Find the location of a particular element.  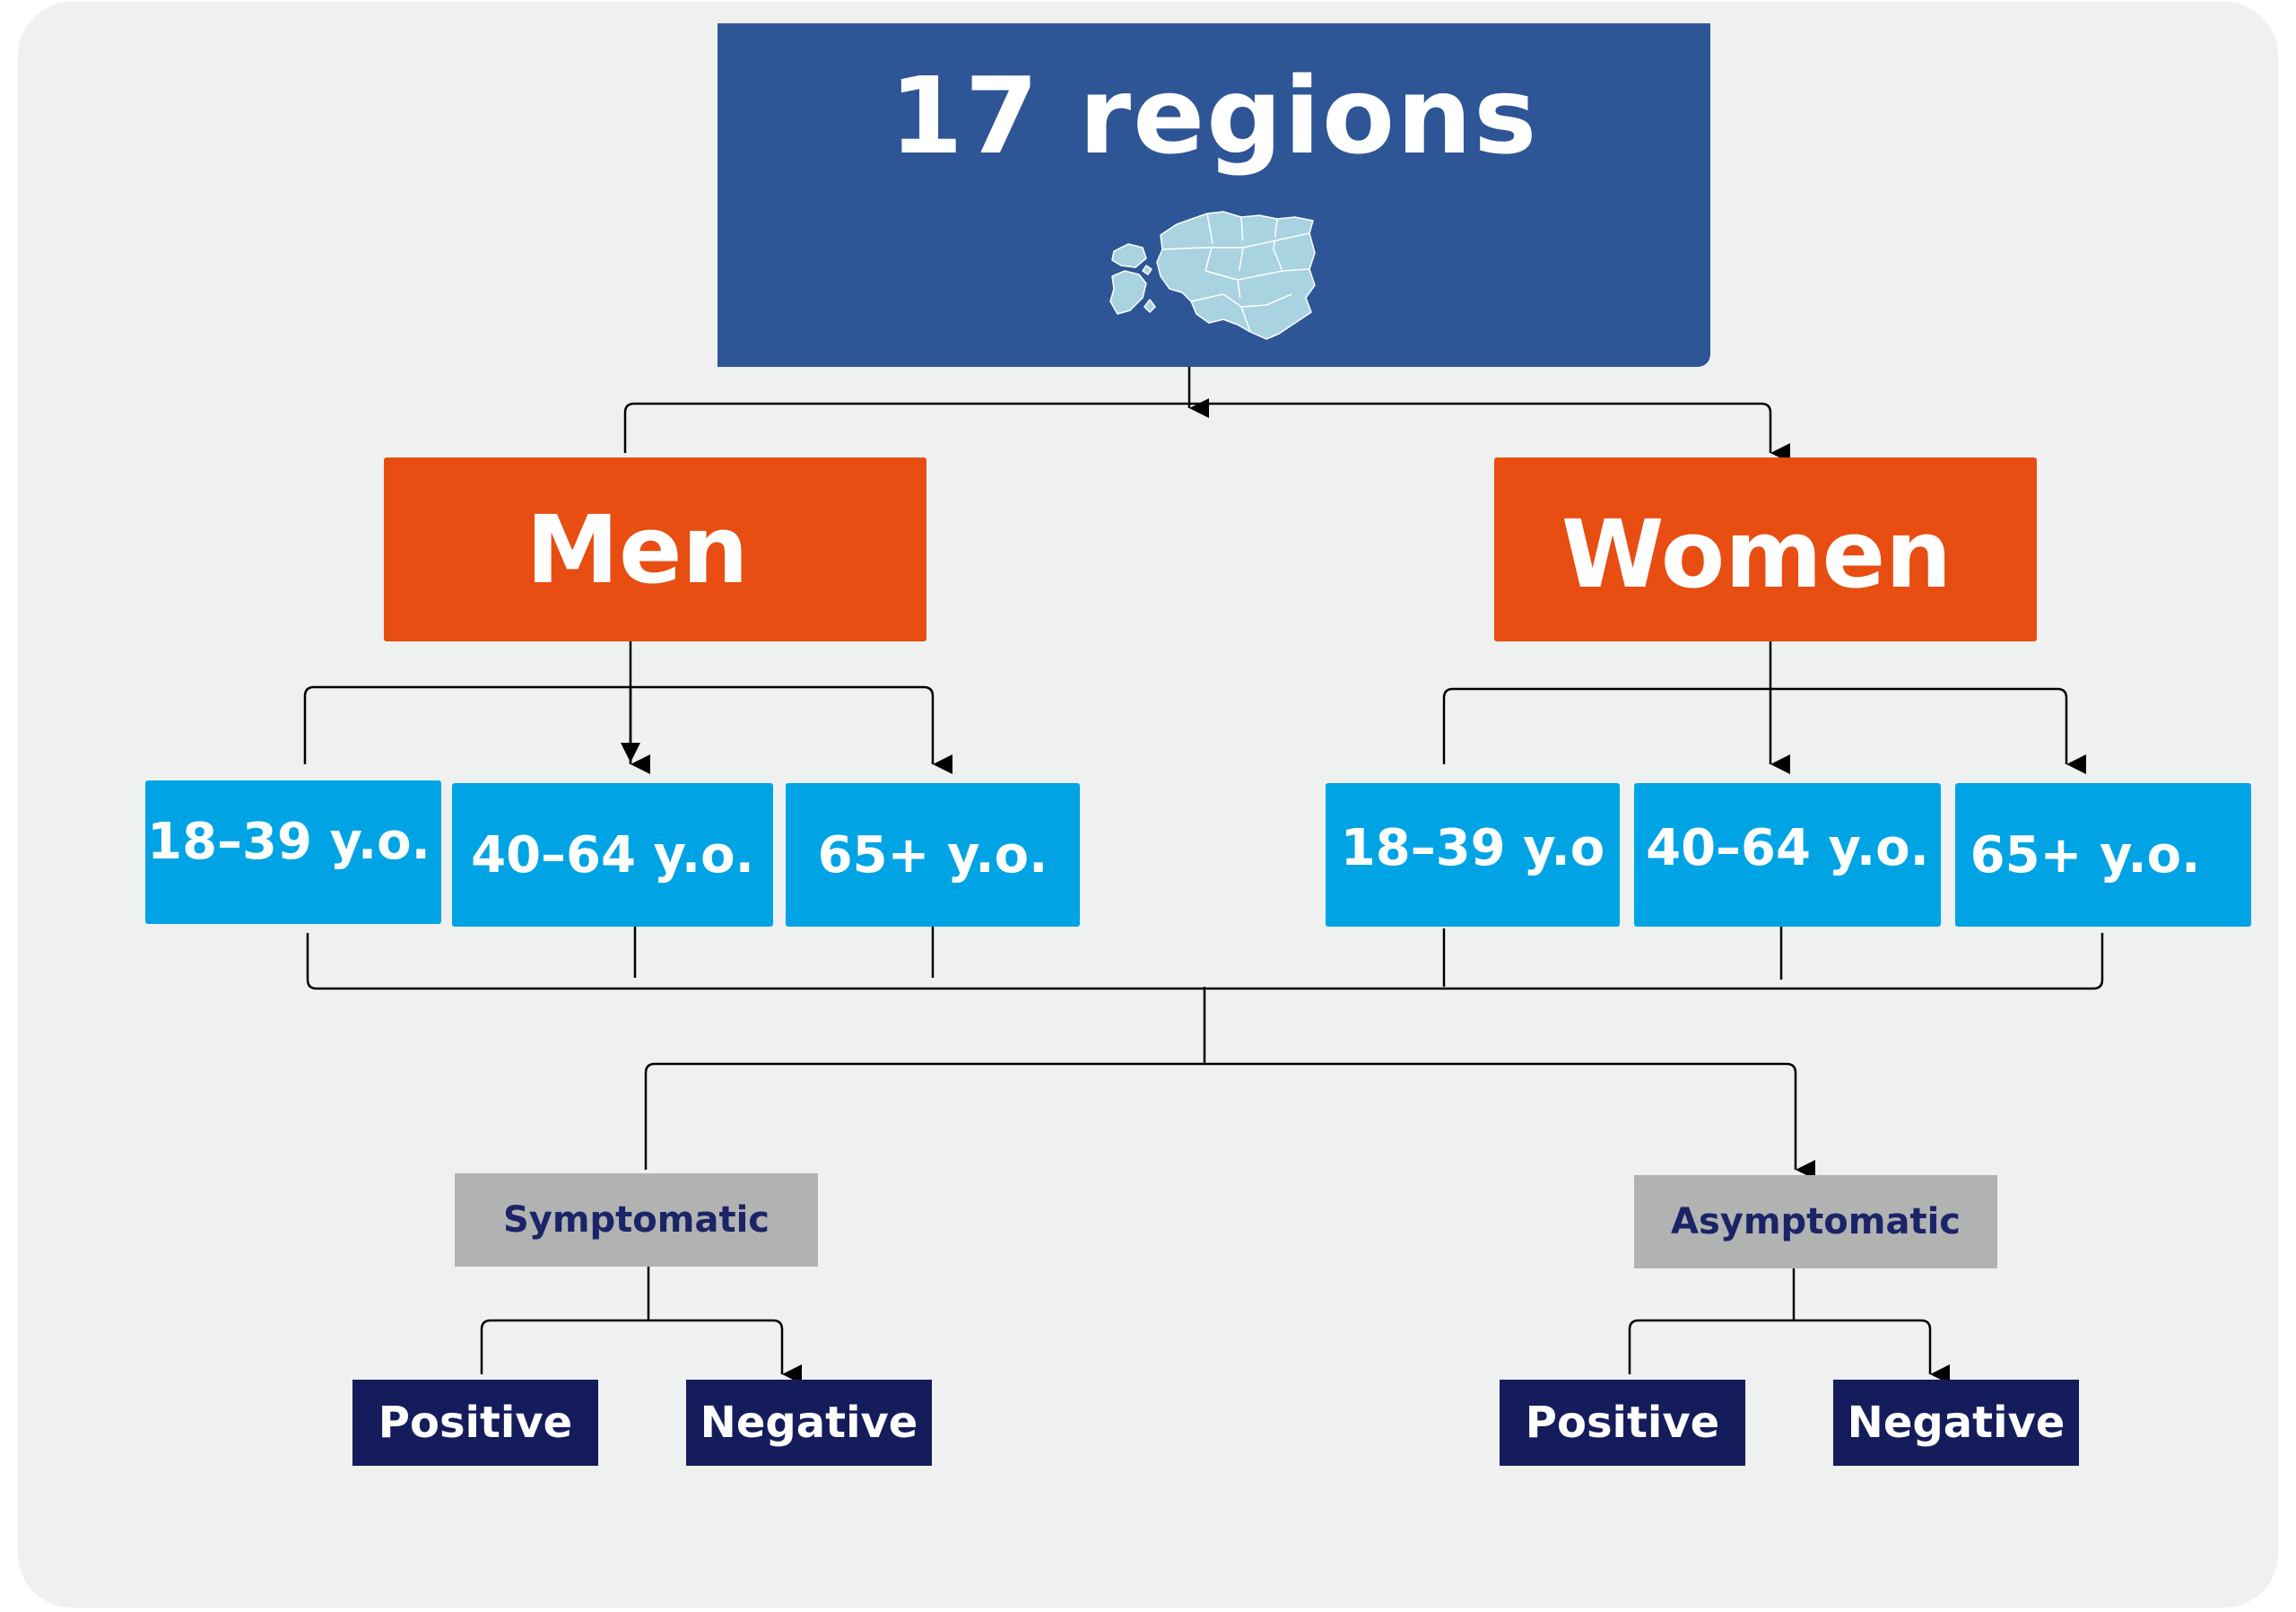

women-age-40-64-label: 40–64 y.o. is located at coordinates (1787, 848).